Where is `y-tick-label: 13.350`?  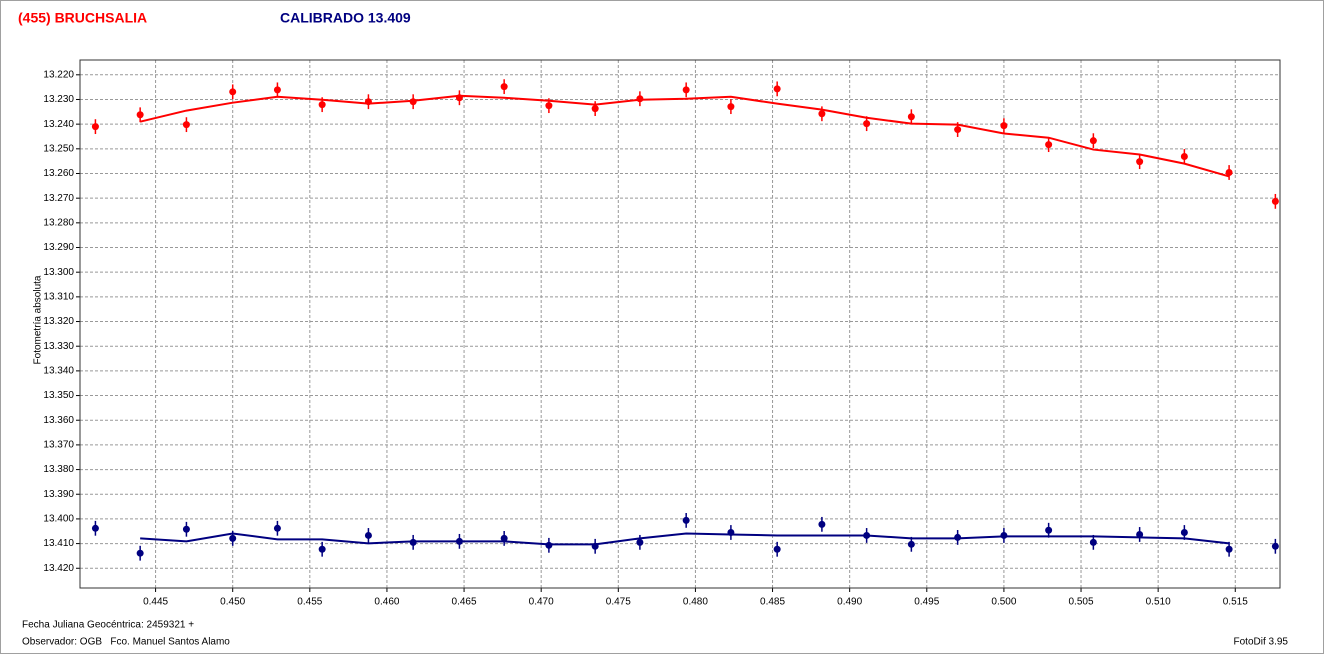 y-tick-label: 13.350 is located at coordinates (58, 395).